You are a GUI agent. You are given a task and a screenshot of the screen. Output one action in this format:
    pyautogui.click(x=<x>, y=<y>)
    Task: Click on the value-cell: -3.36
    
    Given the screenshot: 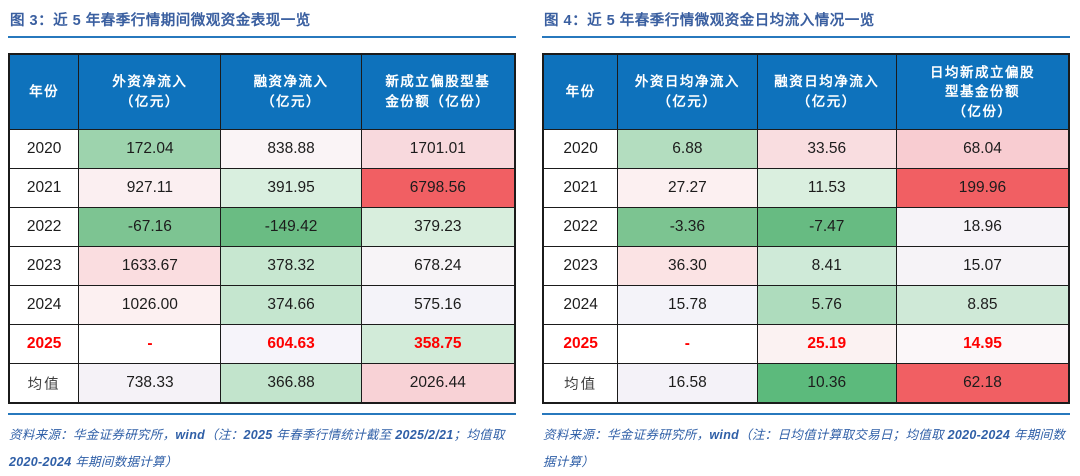 What is the action you would take?
    pyautogui.click(x=687, y=227)
    